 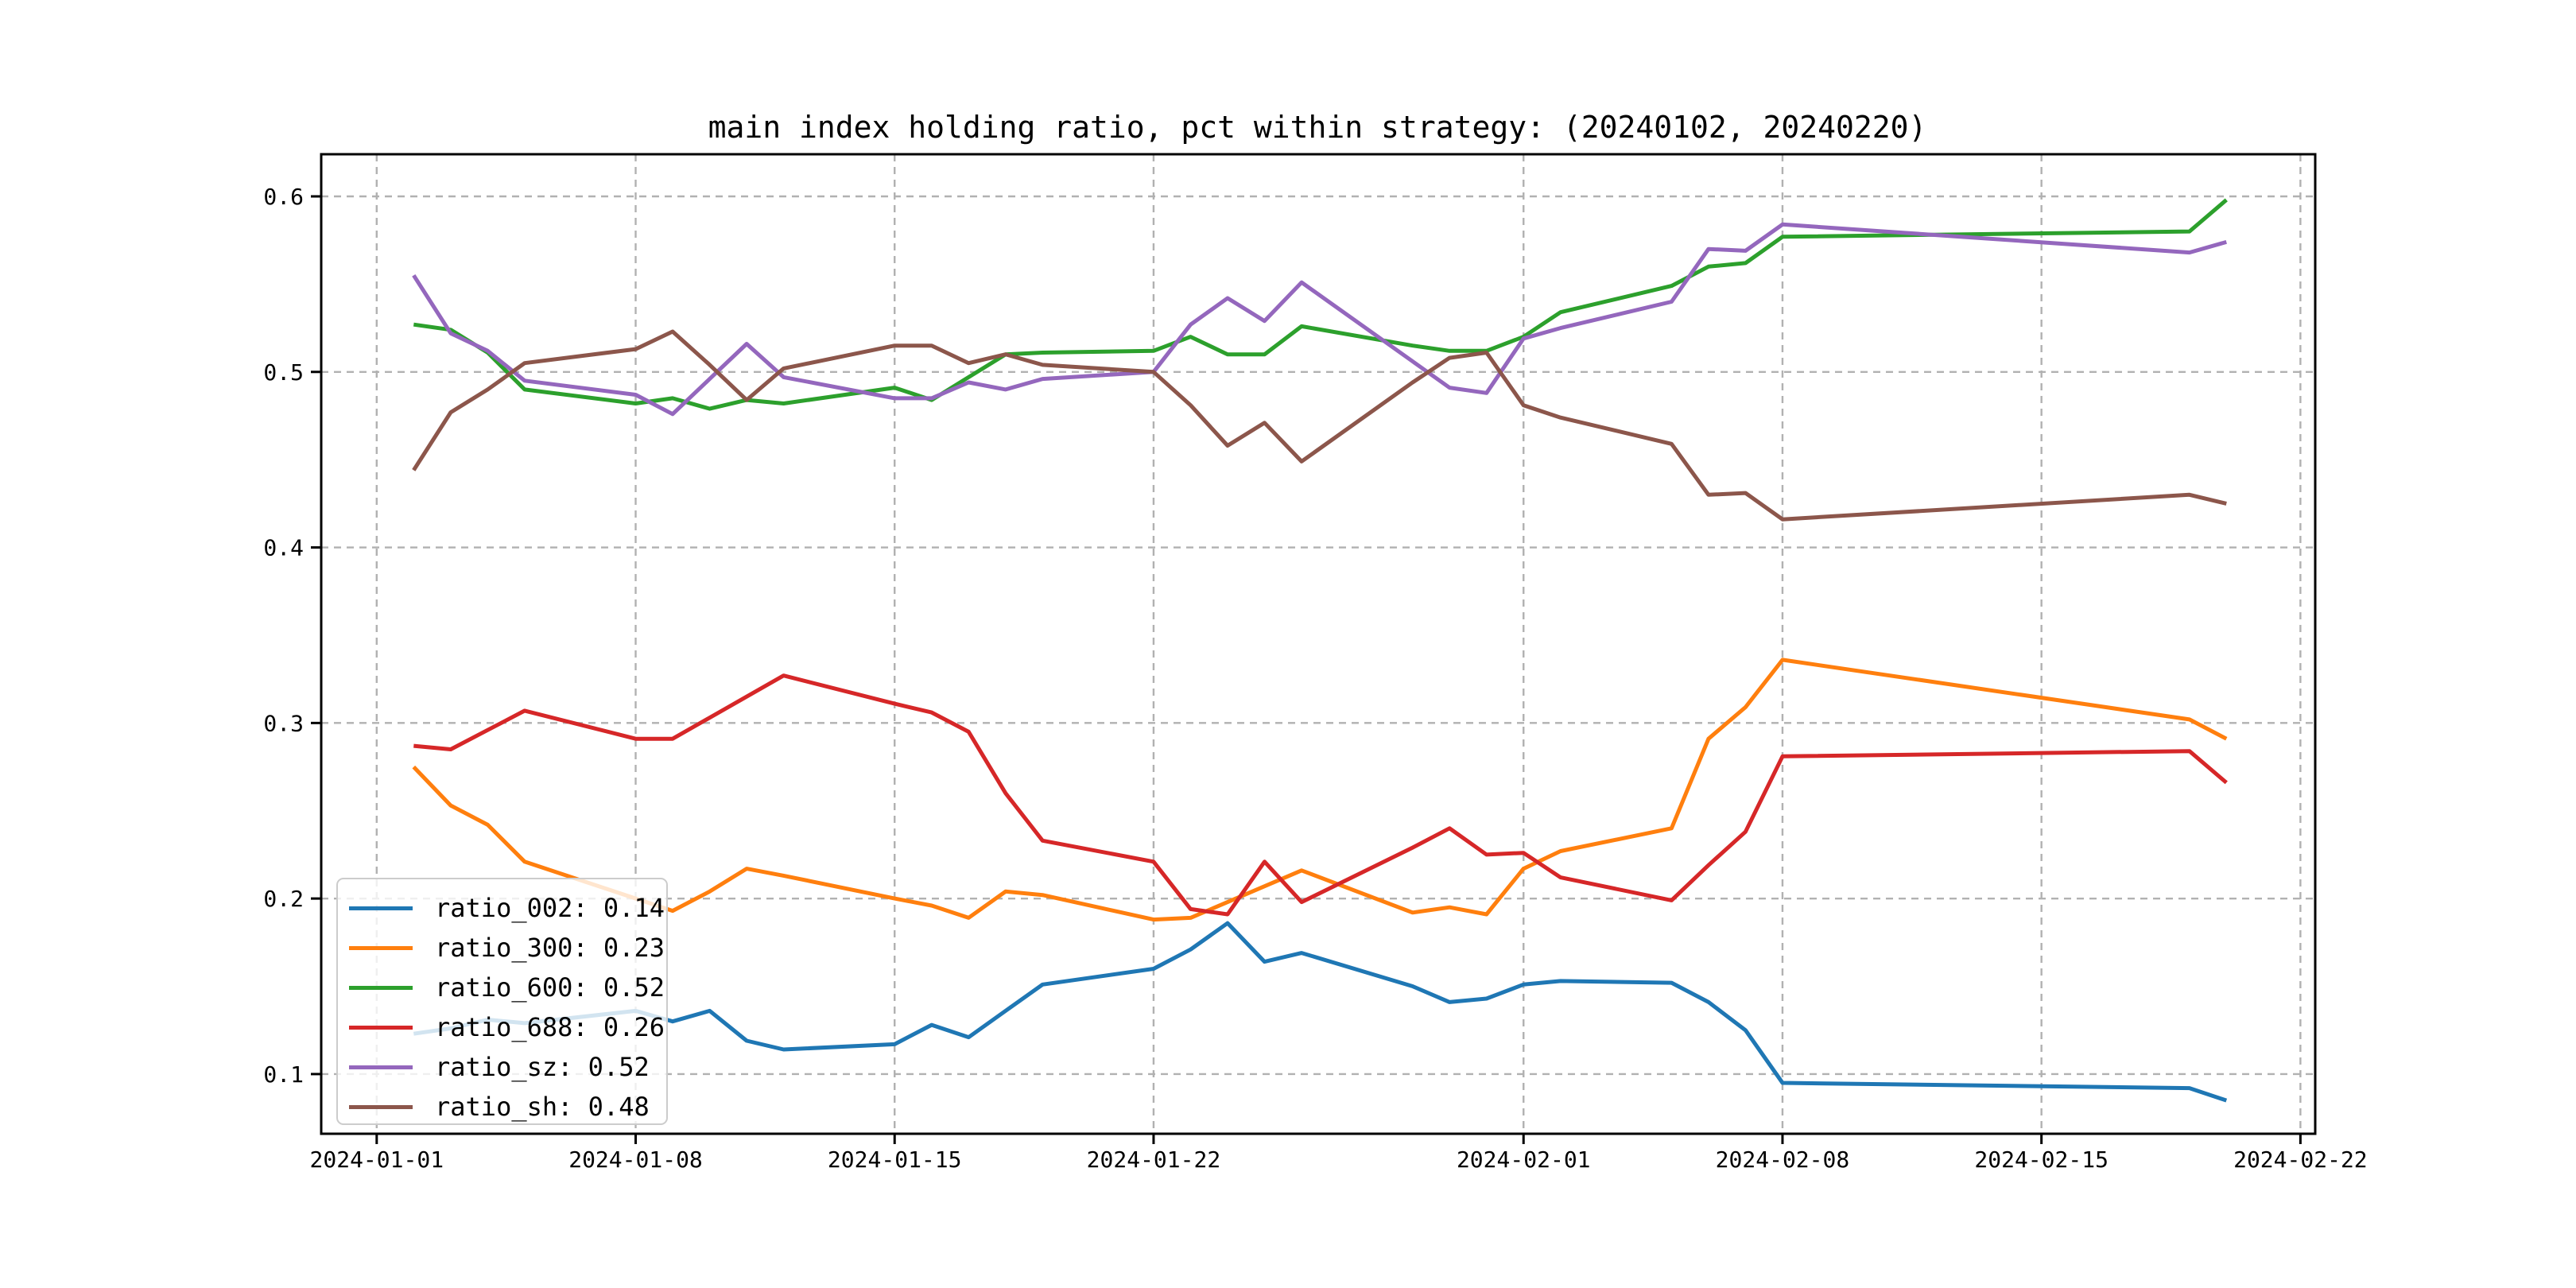 I want to click on legend-item: ratio_688: 0.26, so click(x=507, y=1027).